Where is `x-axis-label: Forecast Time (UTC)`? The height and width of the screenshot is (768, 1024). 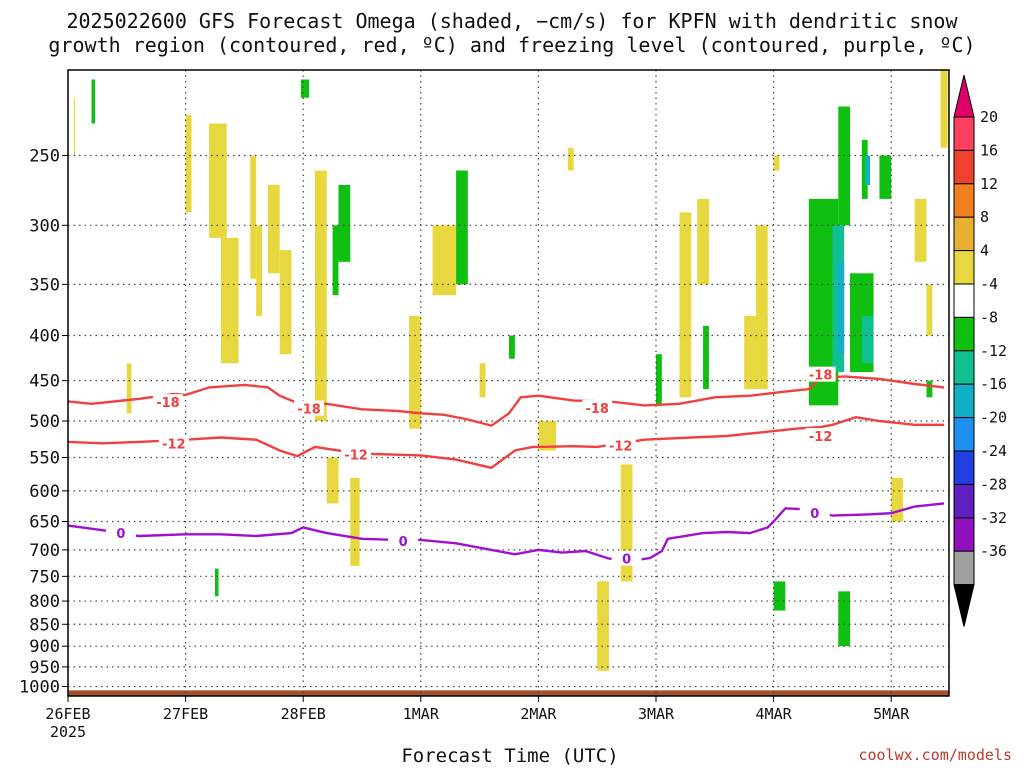 x-axis-label: Forecast Time (UTC) is located at coordinates (509, 756).